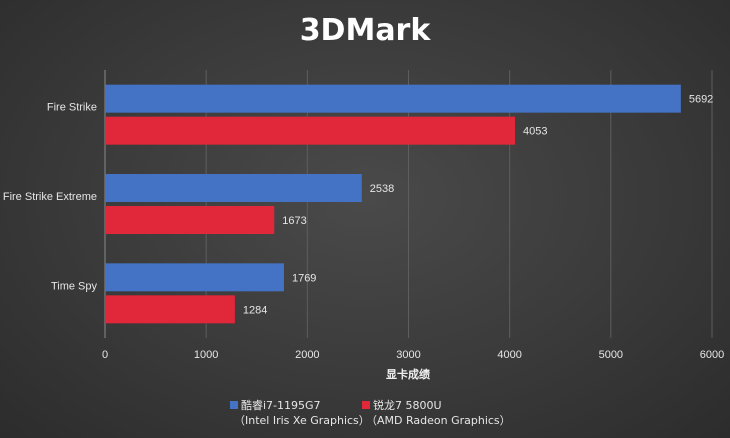 The width and height of the screenshot is (730, 438). What do you see at coordinates (366, 30) in the screenshot?
I see `chart-title: 3DMark` at bounding box center [366, 30].